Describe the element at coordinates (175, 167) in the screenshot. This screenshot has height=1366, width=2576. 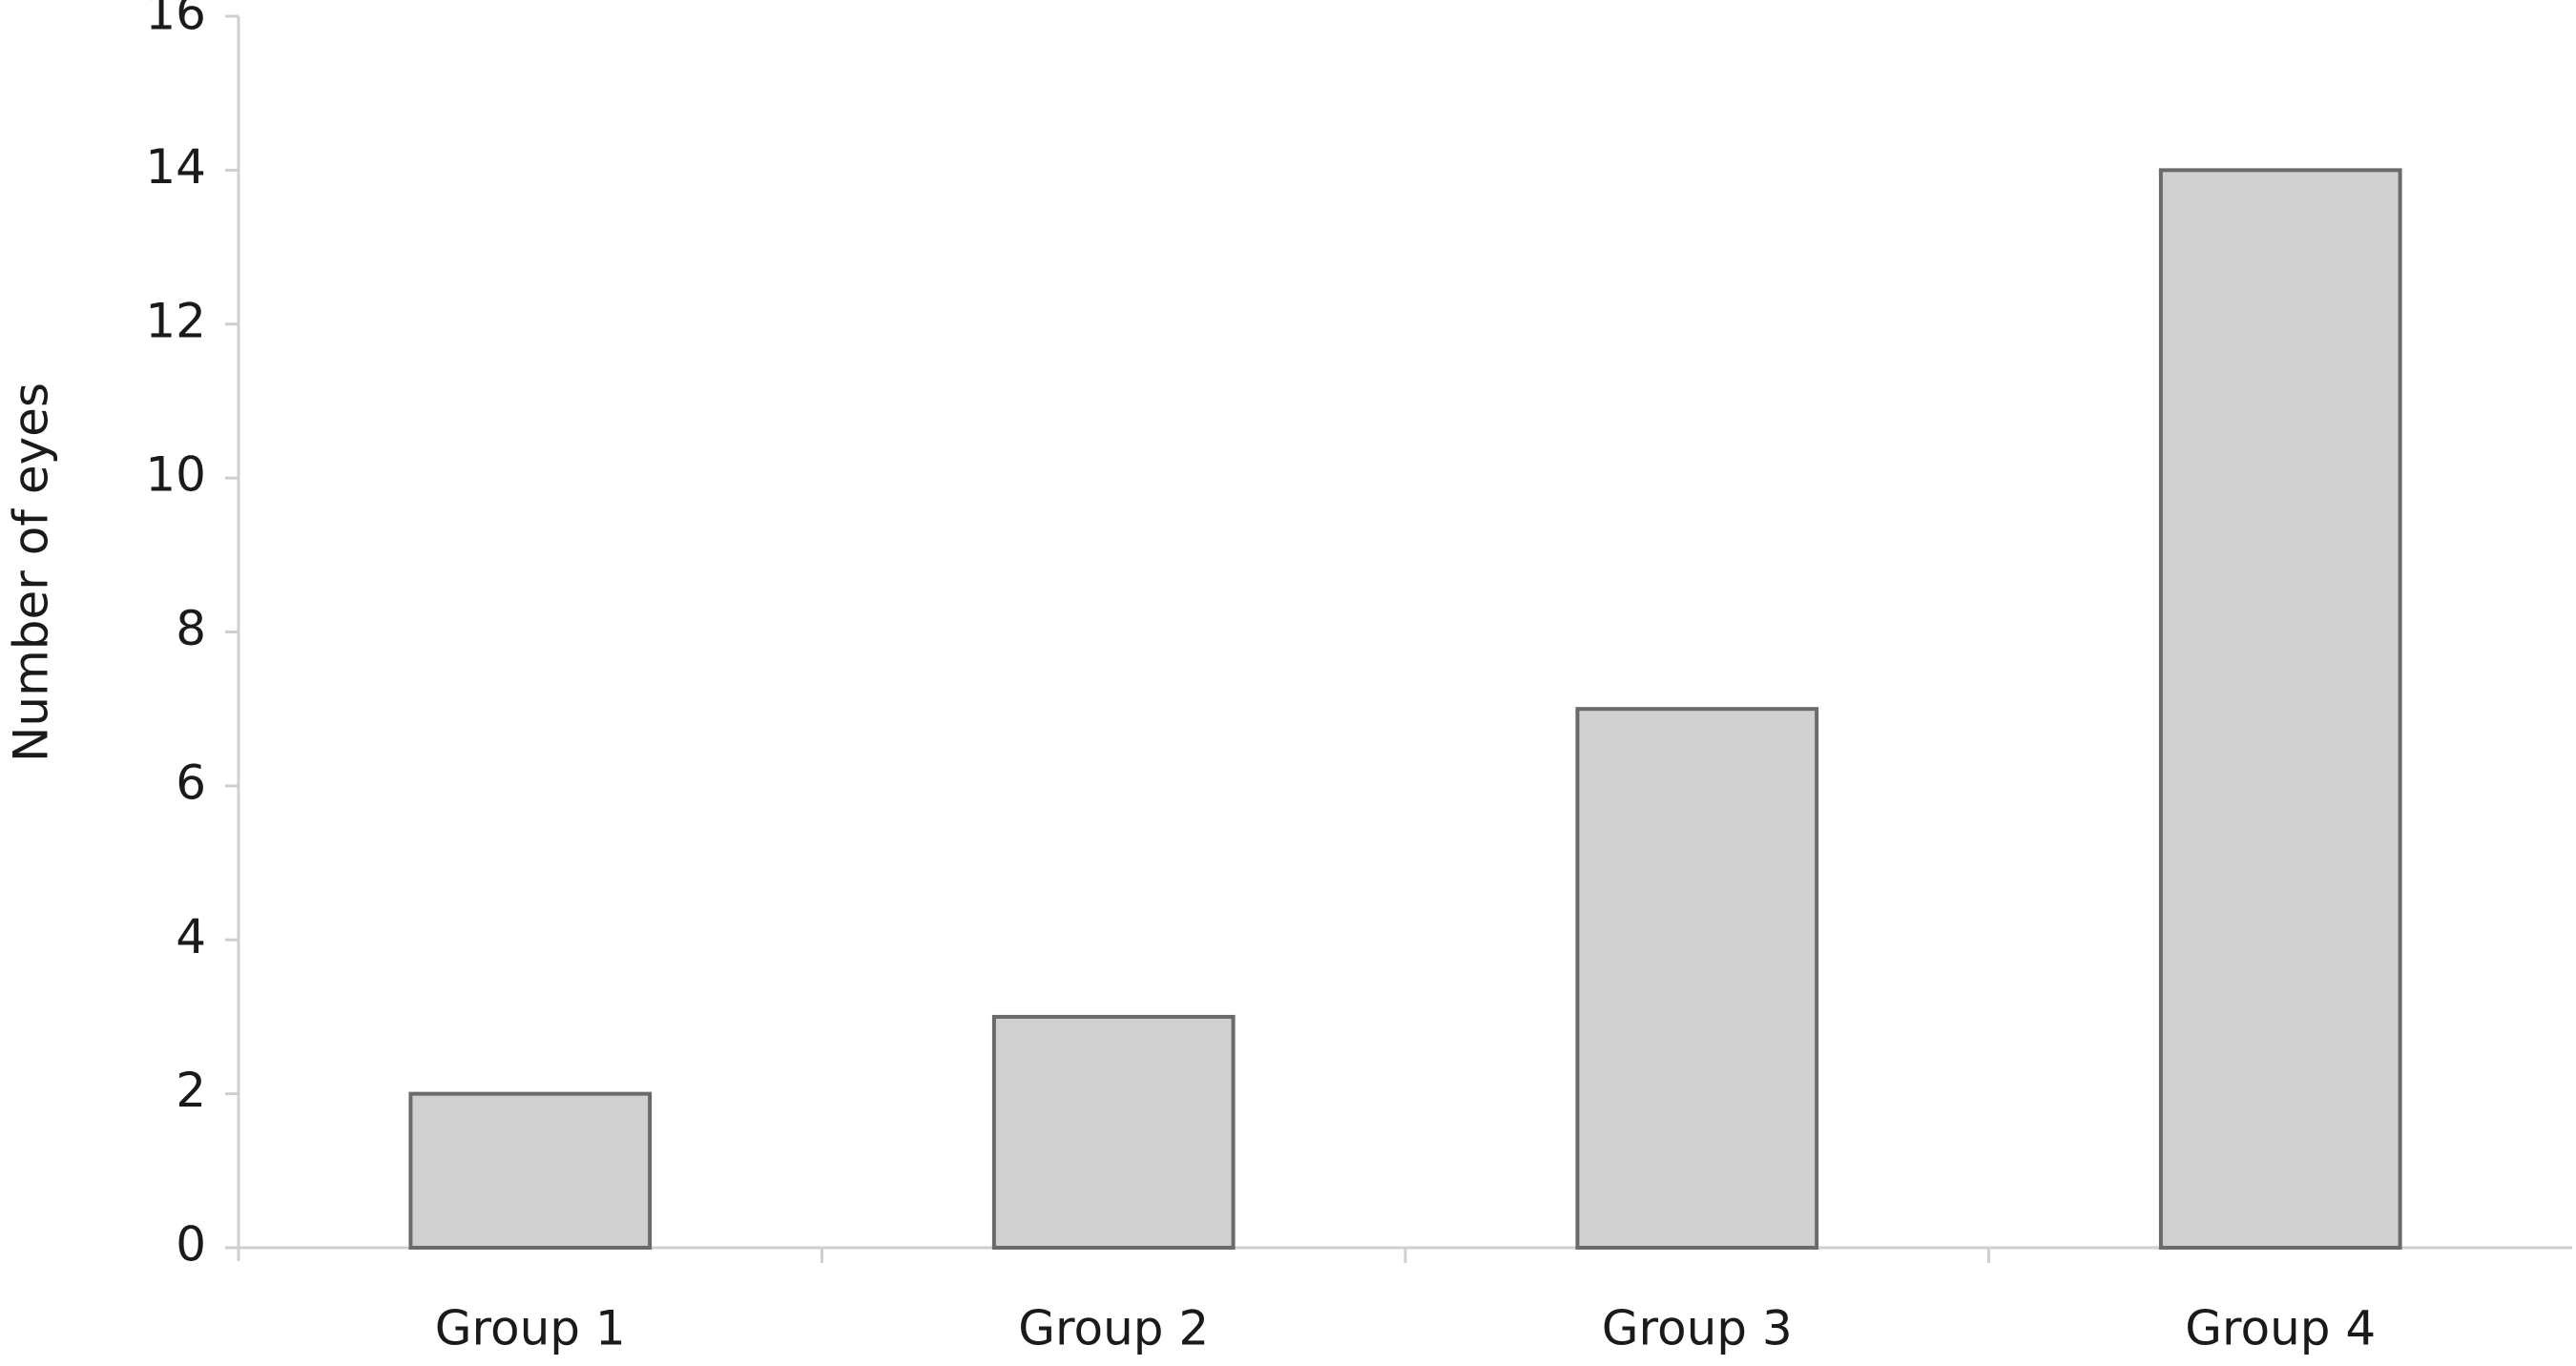
I see `y-tick-label: 14` at that location.